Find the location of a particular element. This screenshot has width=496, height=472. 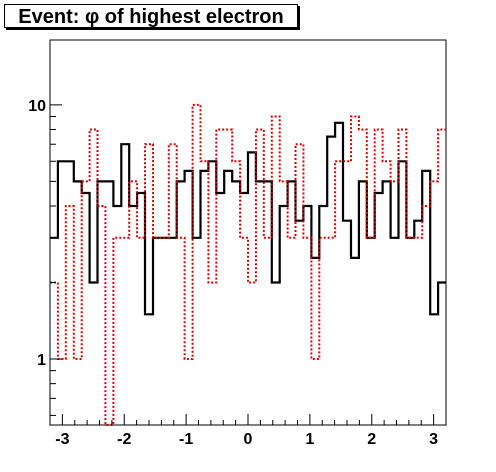

x-tick-label: 0 is located at coordinates (248, 439).